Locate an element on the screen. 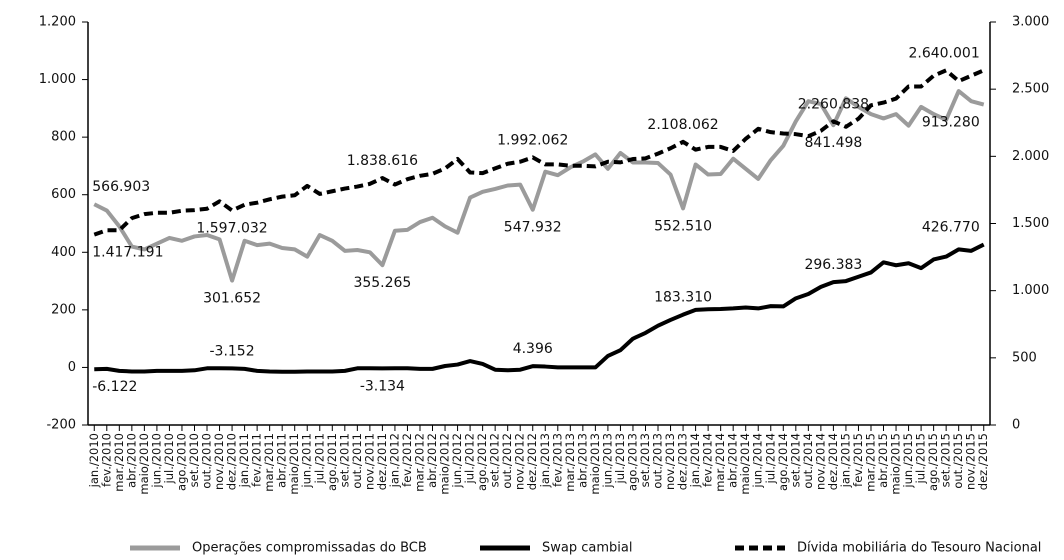 This screenshot has height=560, width=1064. x-tick-label: fev./2013 is located at coordinates (557, 460).